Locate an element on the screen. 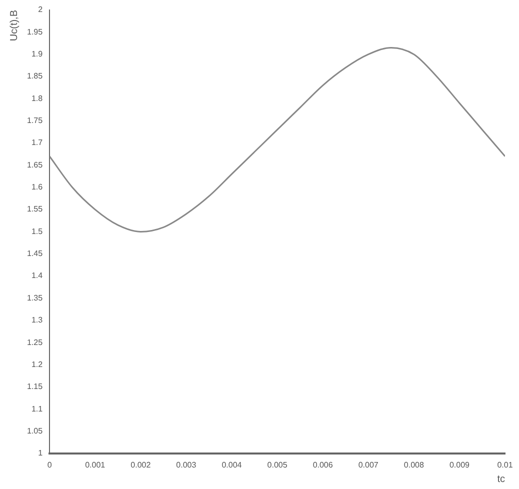 This screenshot has width=519, height=489. y-tick-label: 1.1 is located at coordinates (37, 409).